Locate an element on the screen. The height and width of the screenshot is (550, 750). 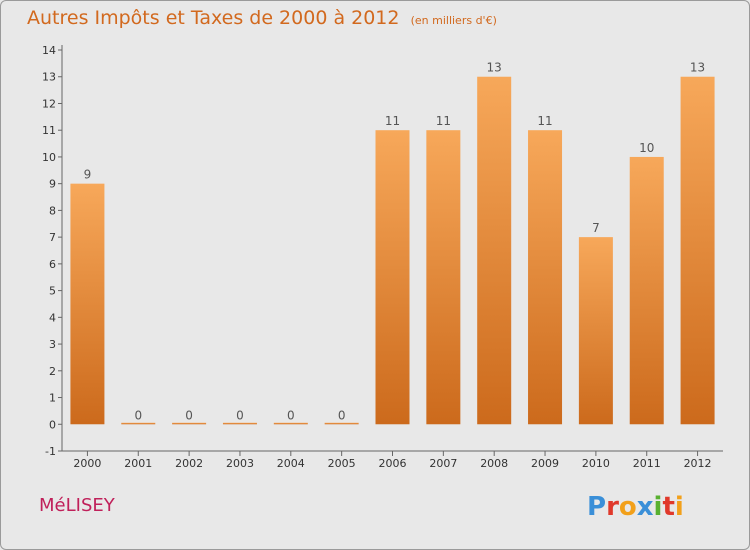
y-tick-label: 12 is located at coordinates (49, 103).